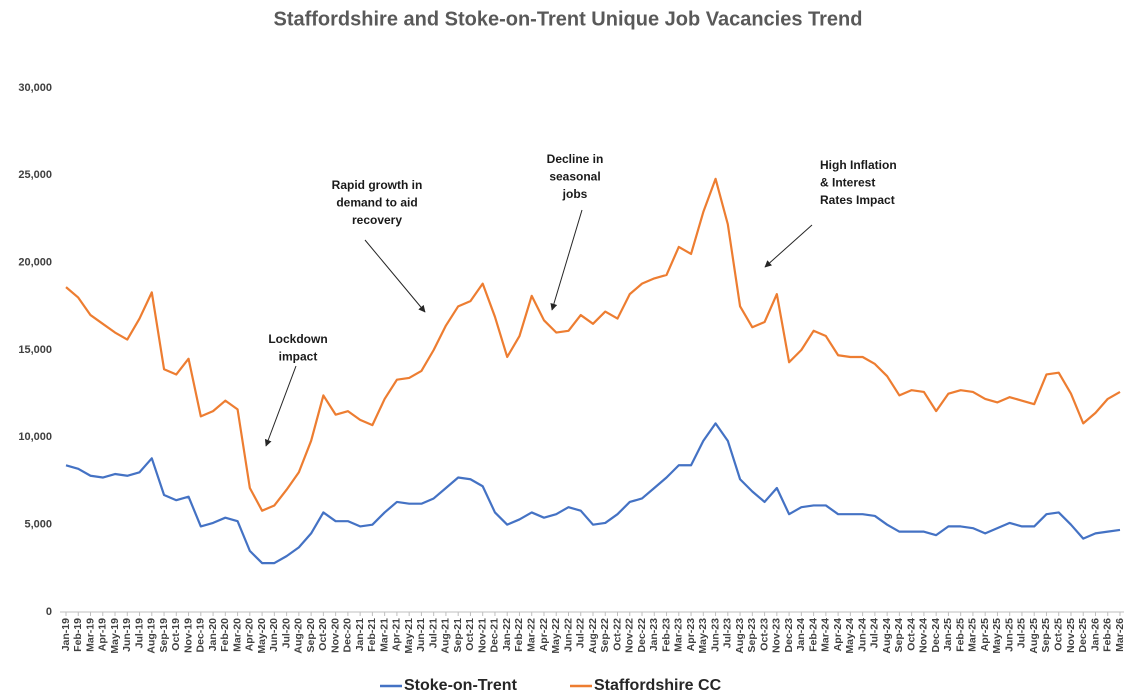 The height and width of the screenshot is (697, 1128). Describe the element at coordinates (409, 636) in the screenshot. I see `x-tick-label: May-21` at that location.